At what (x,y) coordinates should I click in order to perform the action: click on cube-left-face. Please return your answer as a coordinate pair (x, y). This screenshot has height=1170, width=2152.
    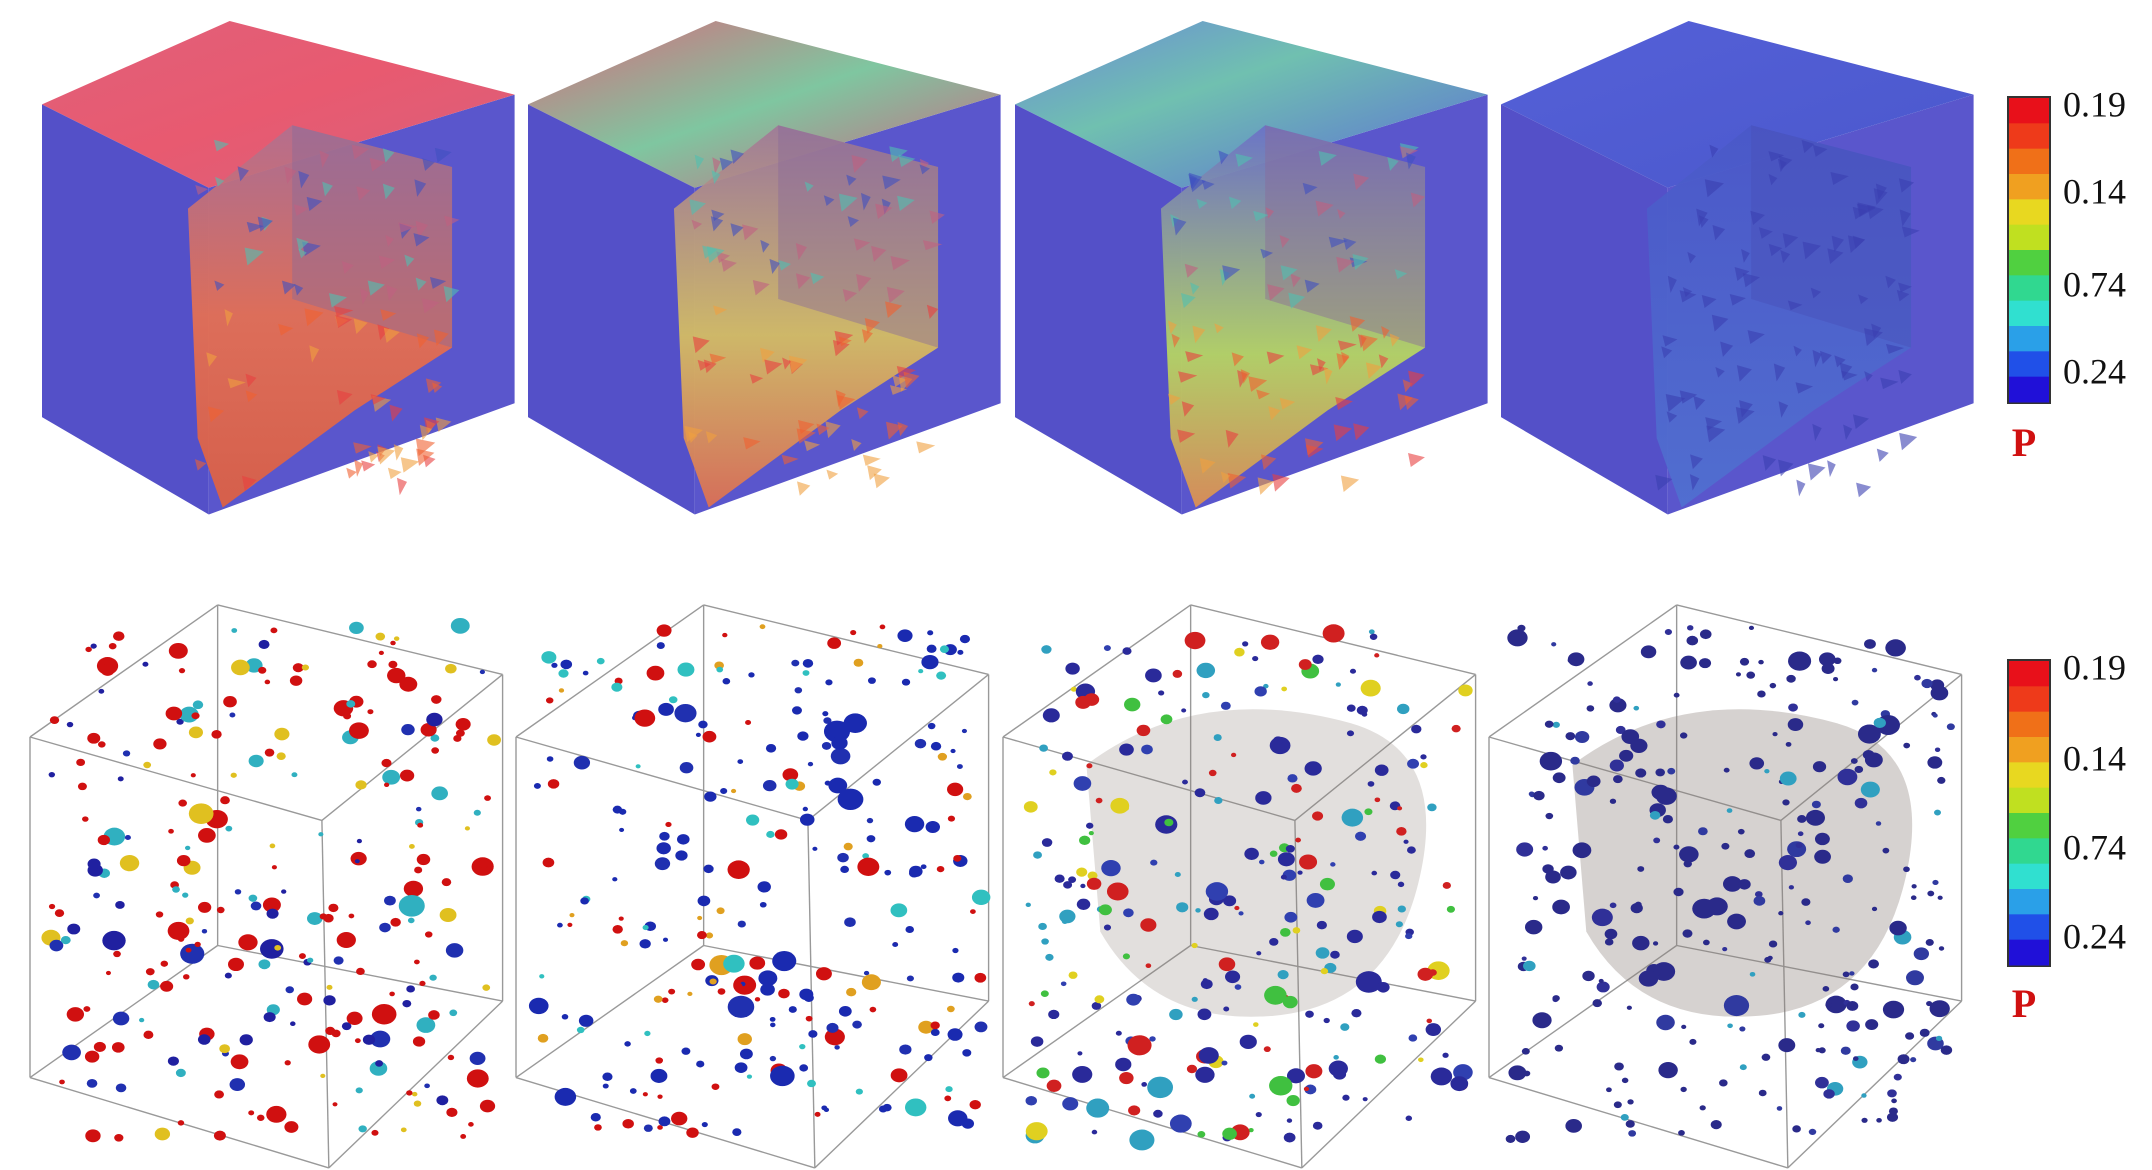
    Looking at the image, I should click on (1098, 309).